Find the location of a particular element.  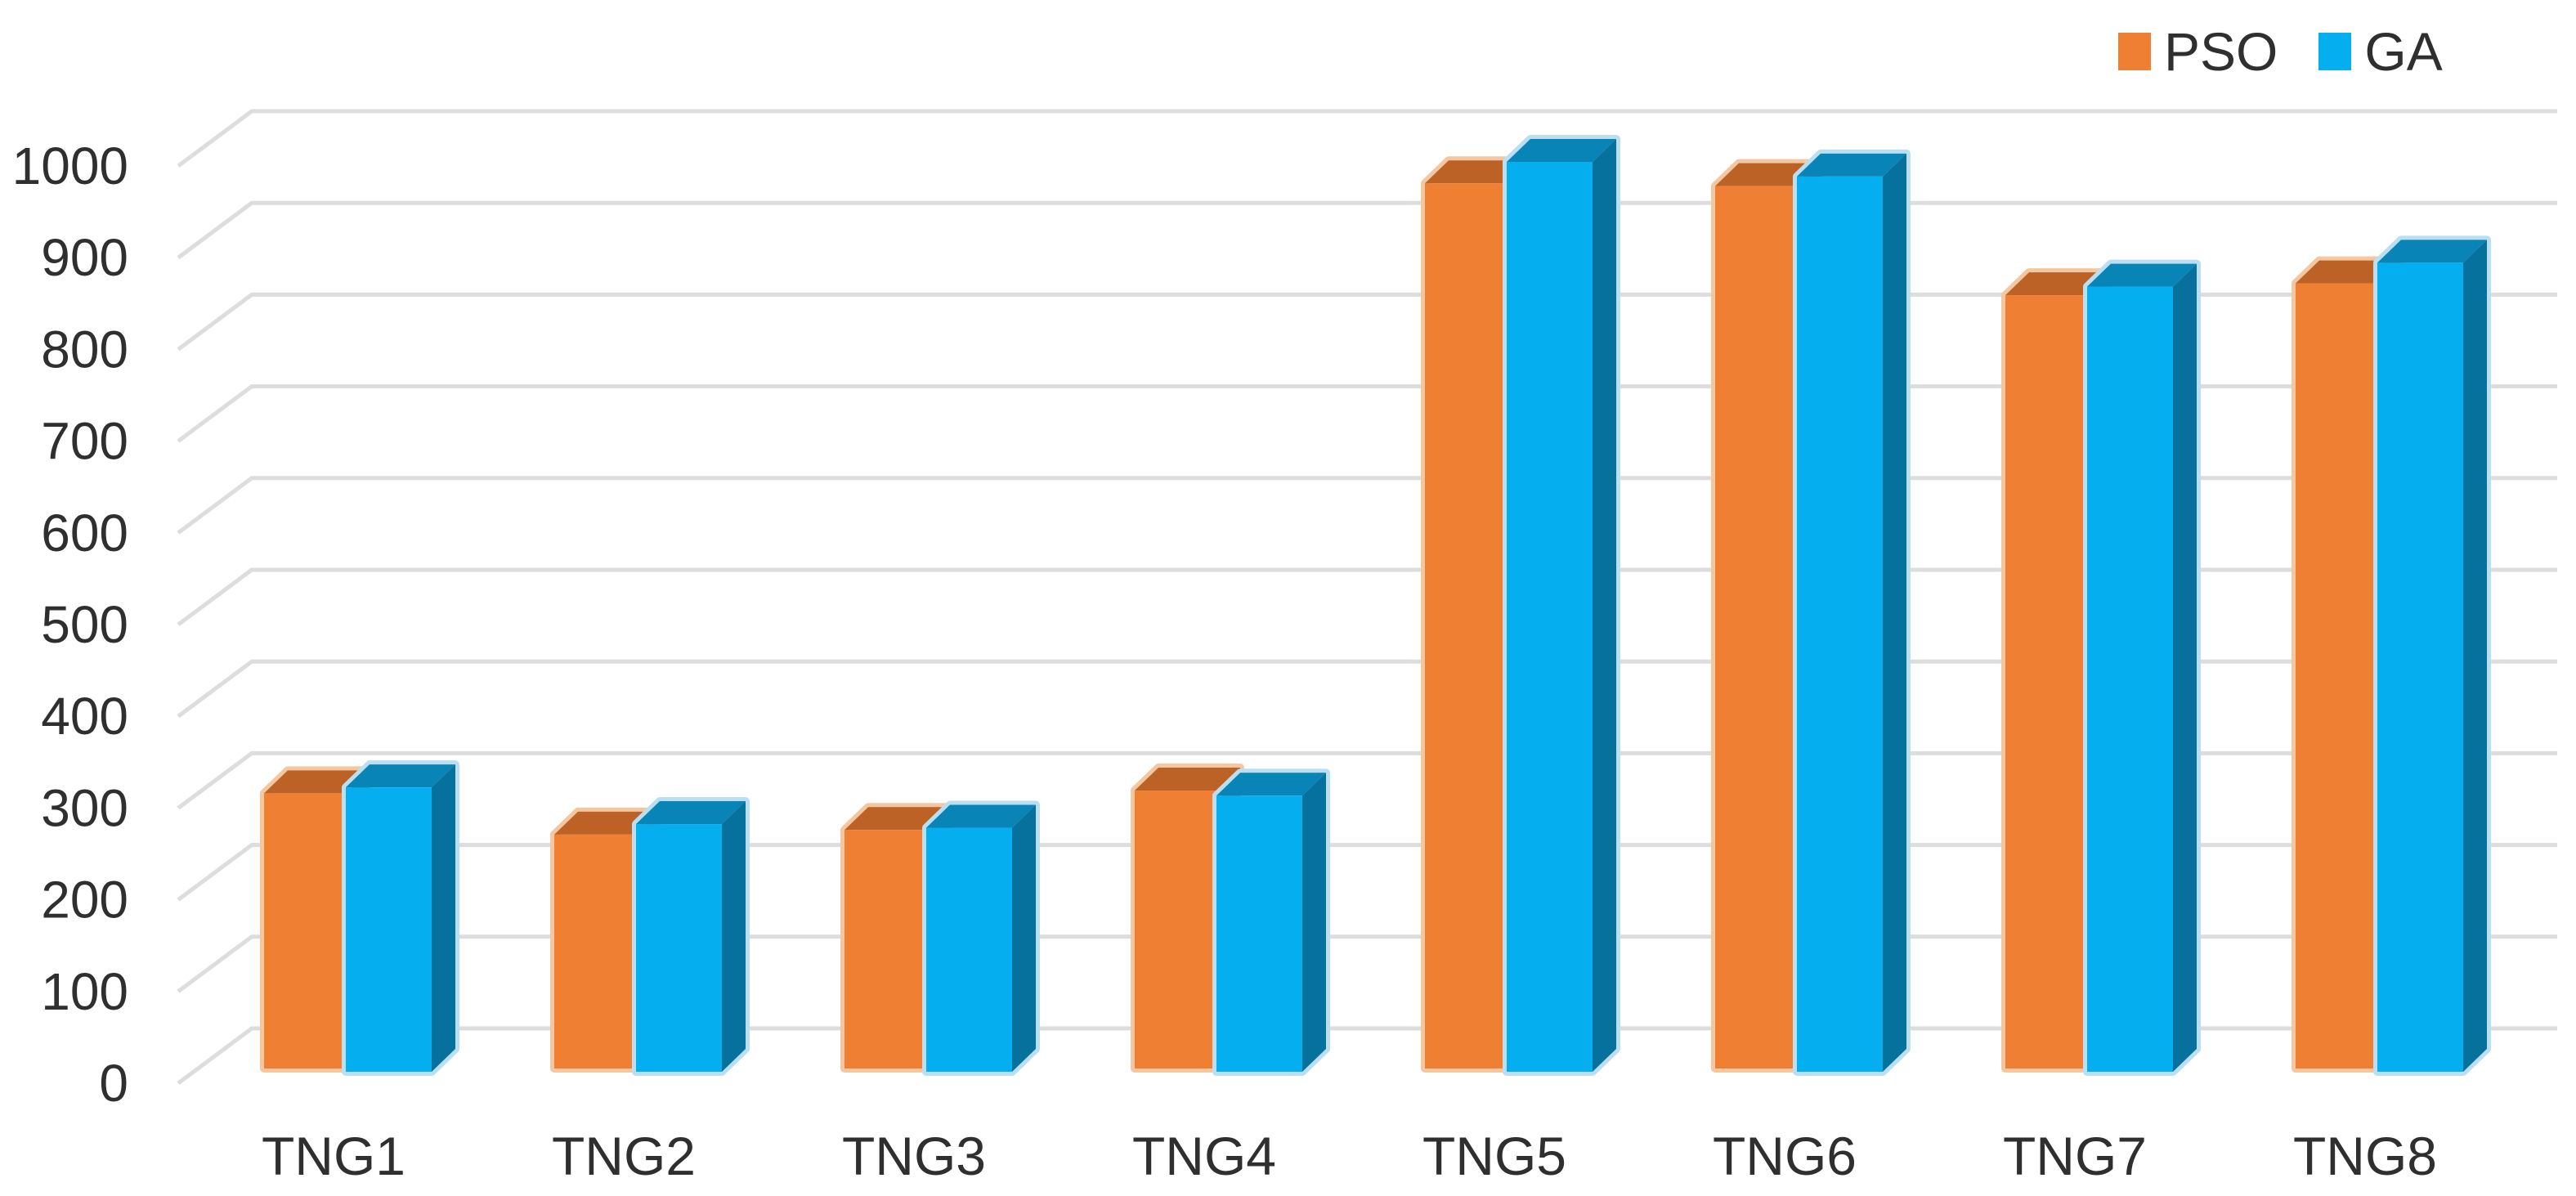

y-axis-tick-label: 200 is located at coordinates (85, 900).